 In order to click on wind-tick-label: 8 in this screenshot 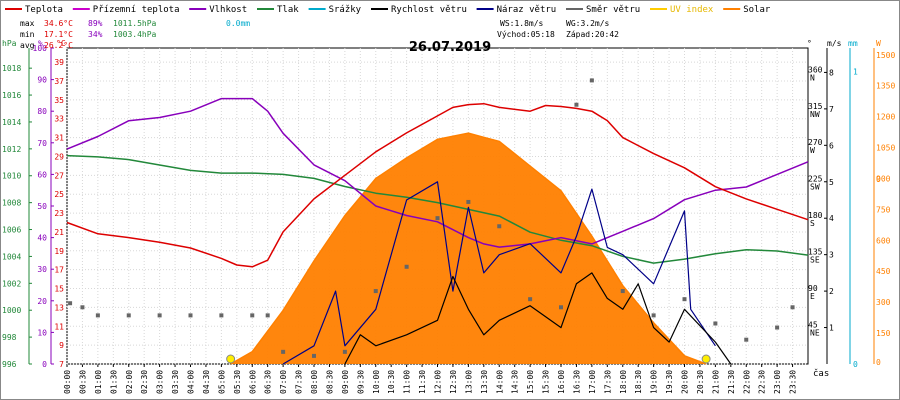, I will do `click(831, 72)`.